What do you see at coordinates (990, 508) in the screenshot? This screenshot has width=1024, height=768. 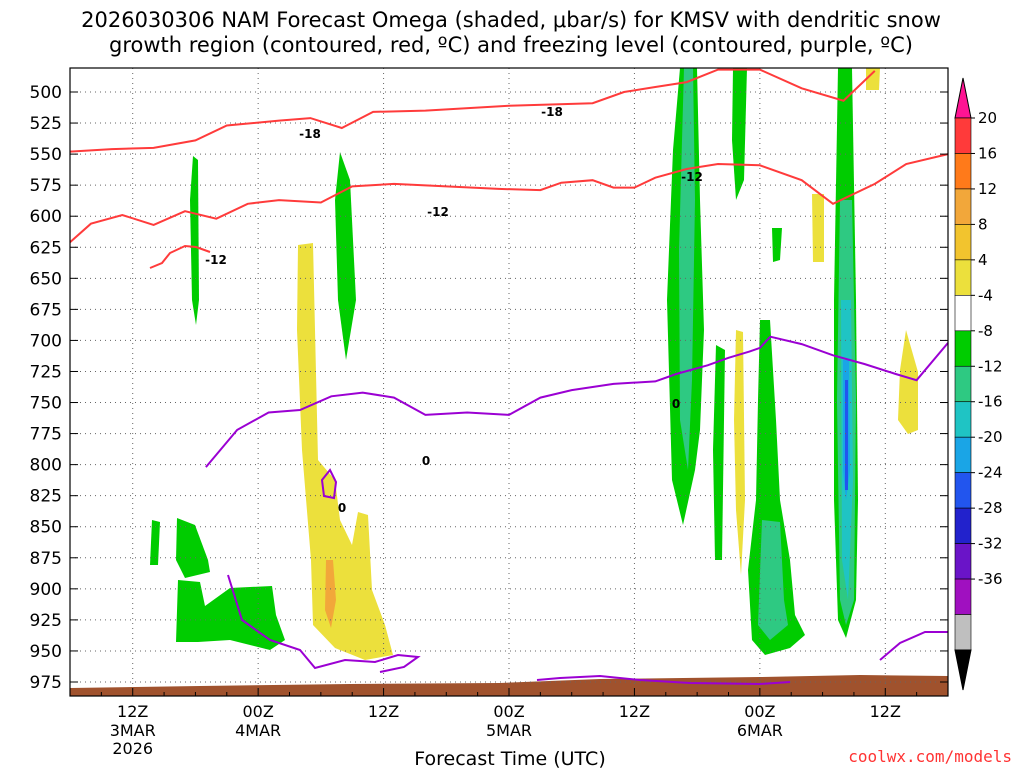 I see `colorbar-label: -28` at bounding box center [990, 508].